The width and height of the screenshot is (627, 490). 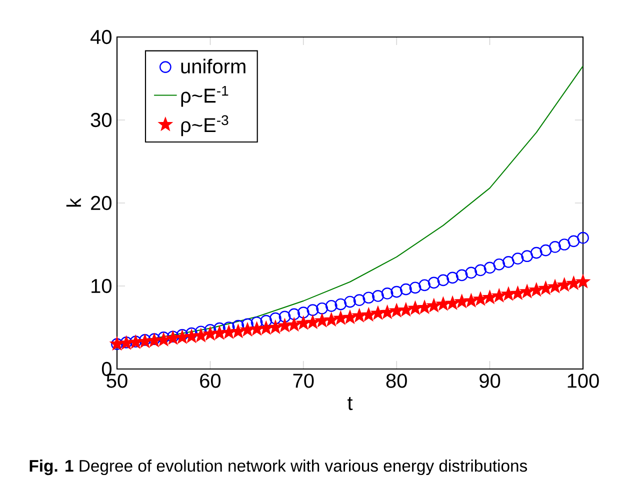 What do you see at coordinates (101, 37) in the screenshot?
I see `y-tick-label: 40` at bounding box center [101, 37].